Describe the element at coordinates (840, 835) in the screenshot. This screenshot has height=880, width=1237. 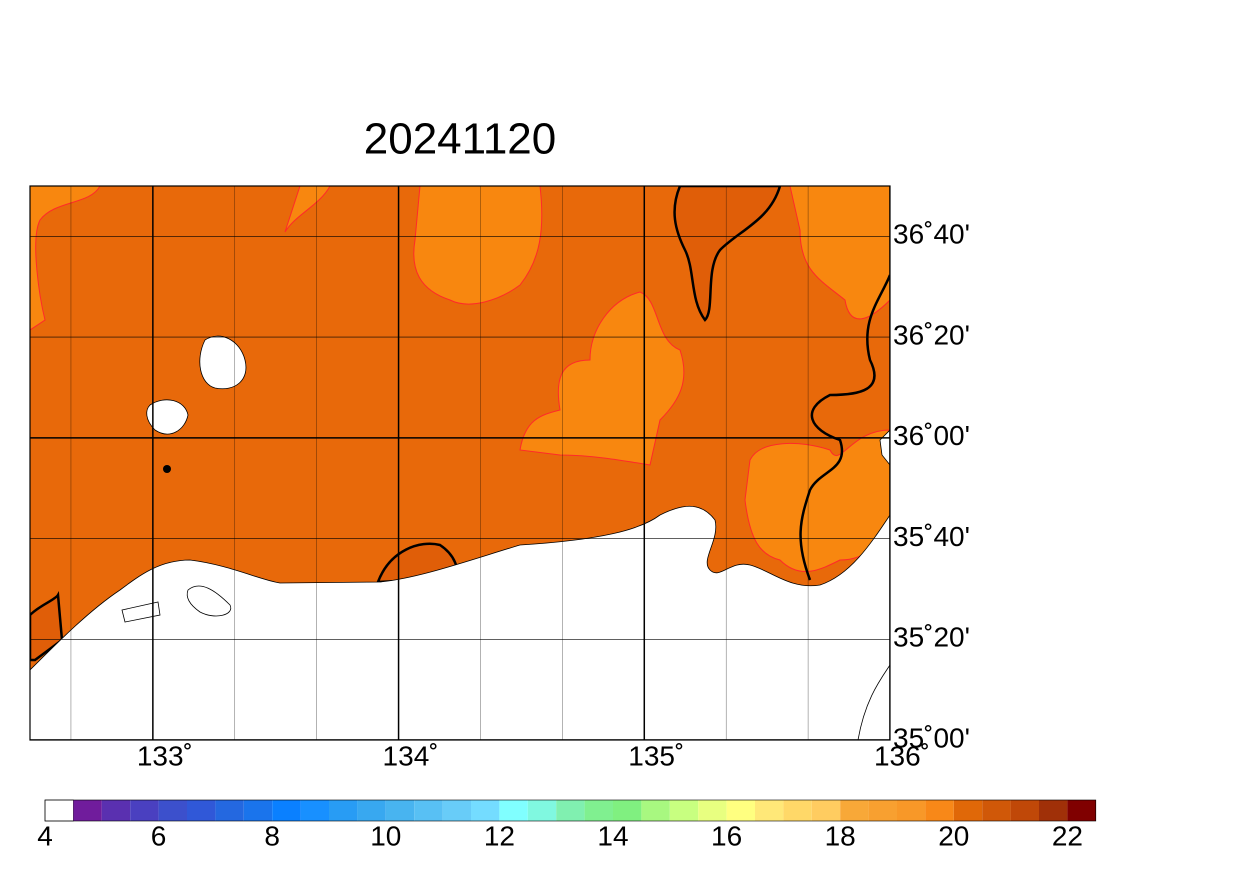
I see `colorbar-tick-label: 18` at that location.